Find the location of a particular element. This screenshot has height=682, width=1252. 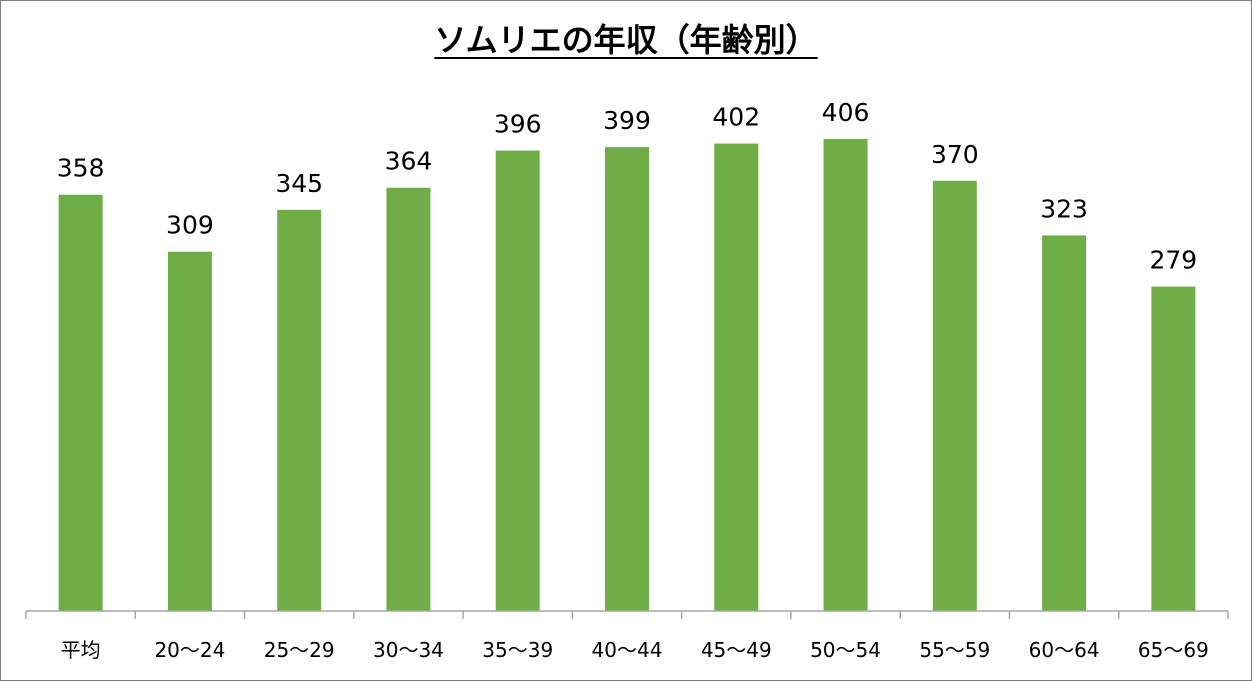

x-tick-label-2: 25〜29 is located at coordinates (299, 650).